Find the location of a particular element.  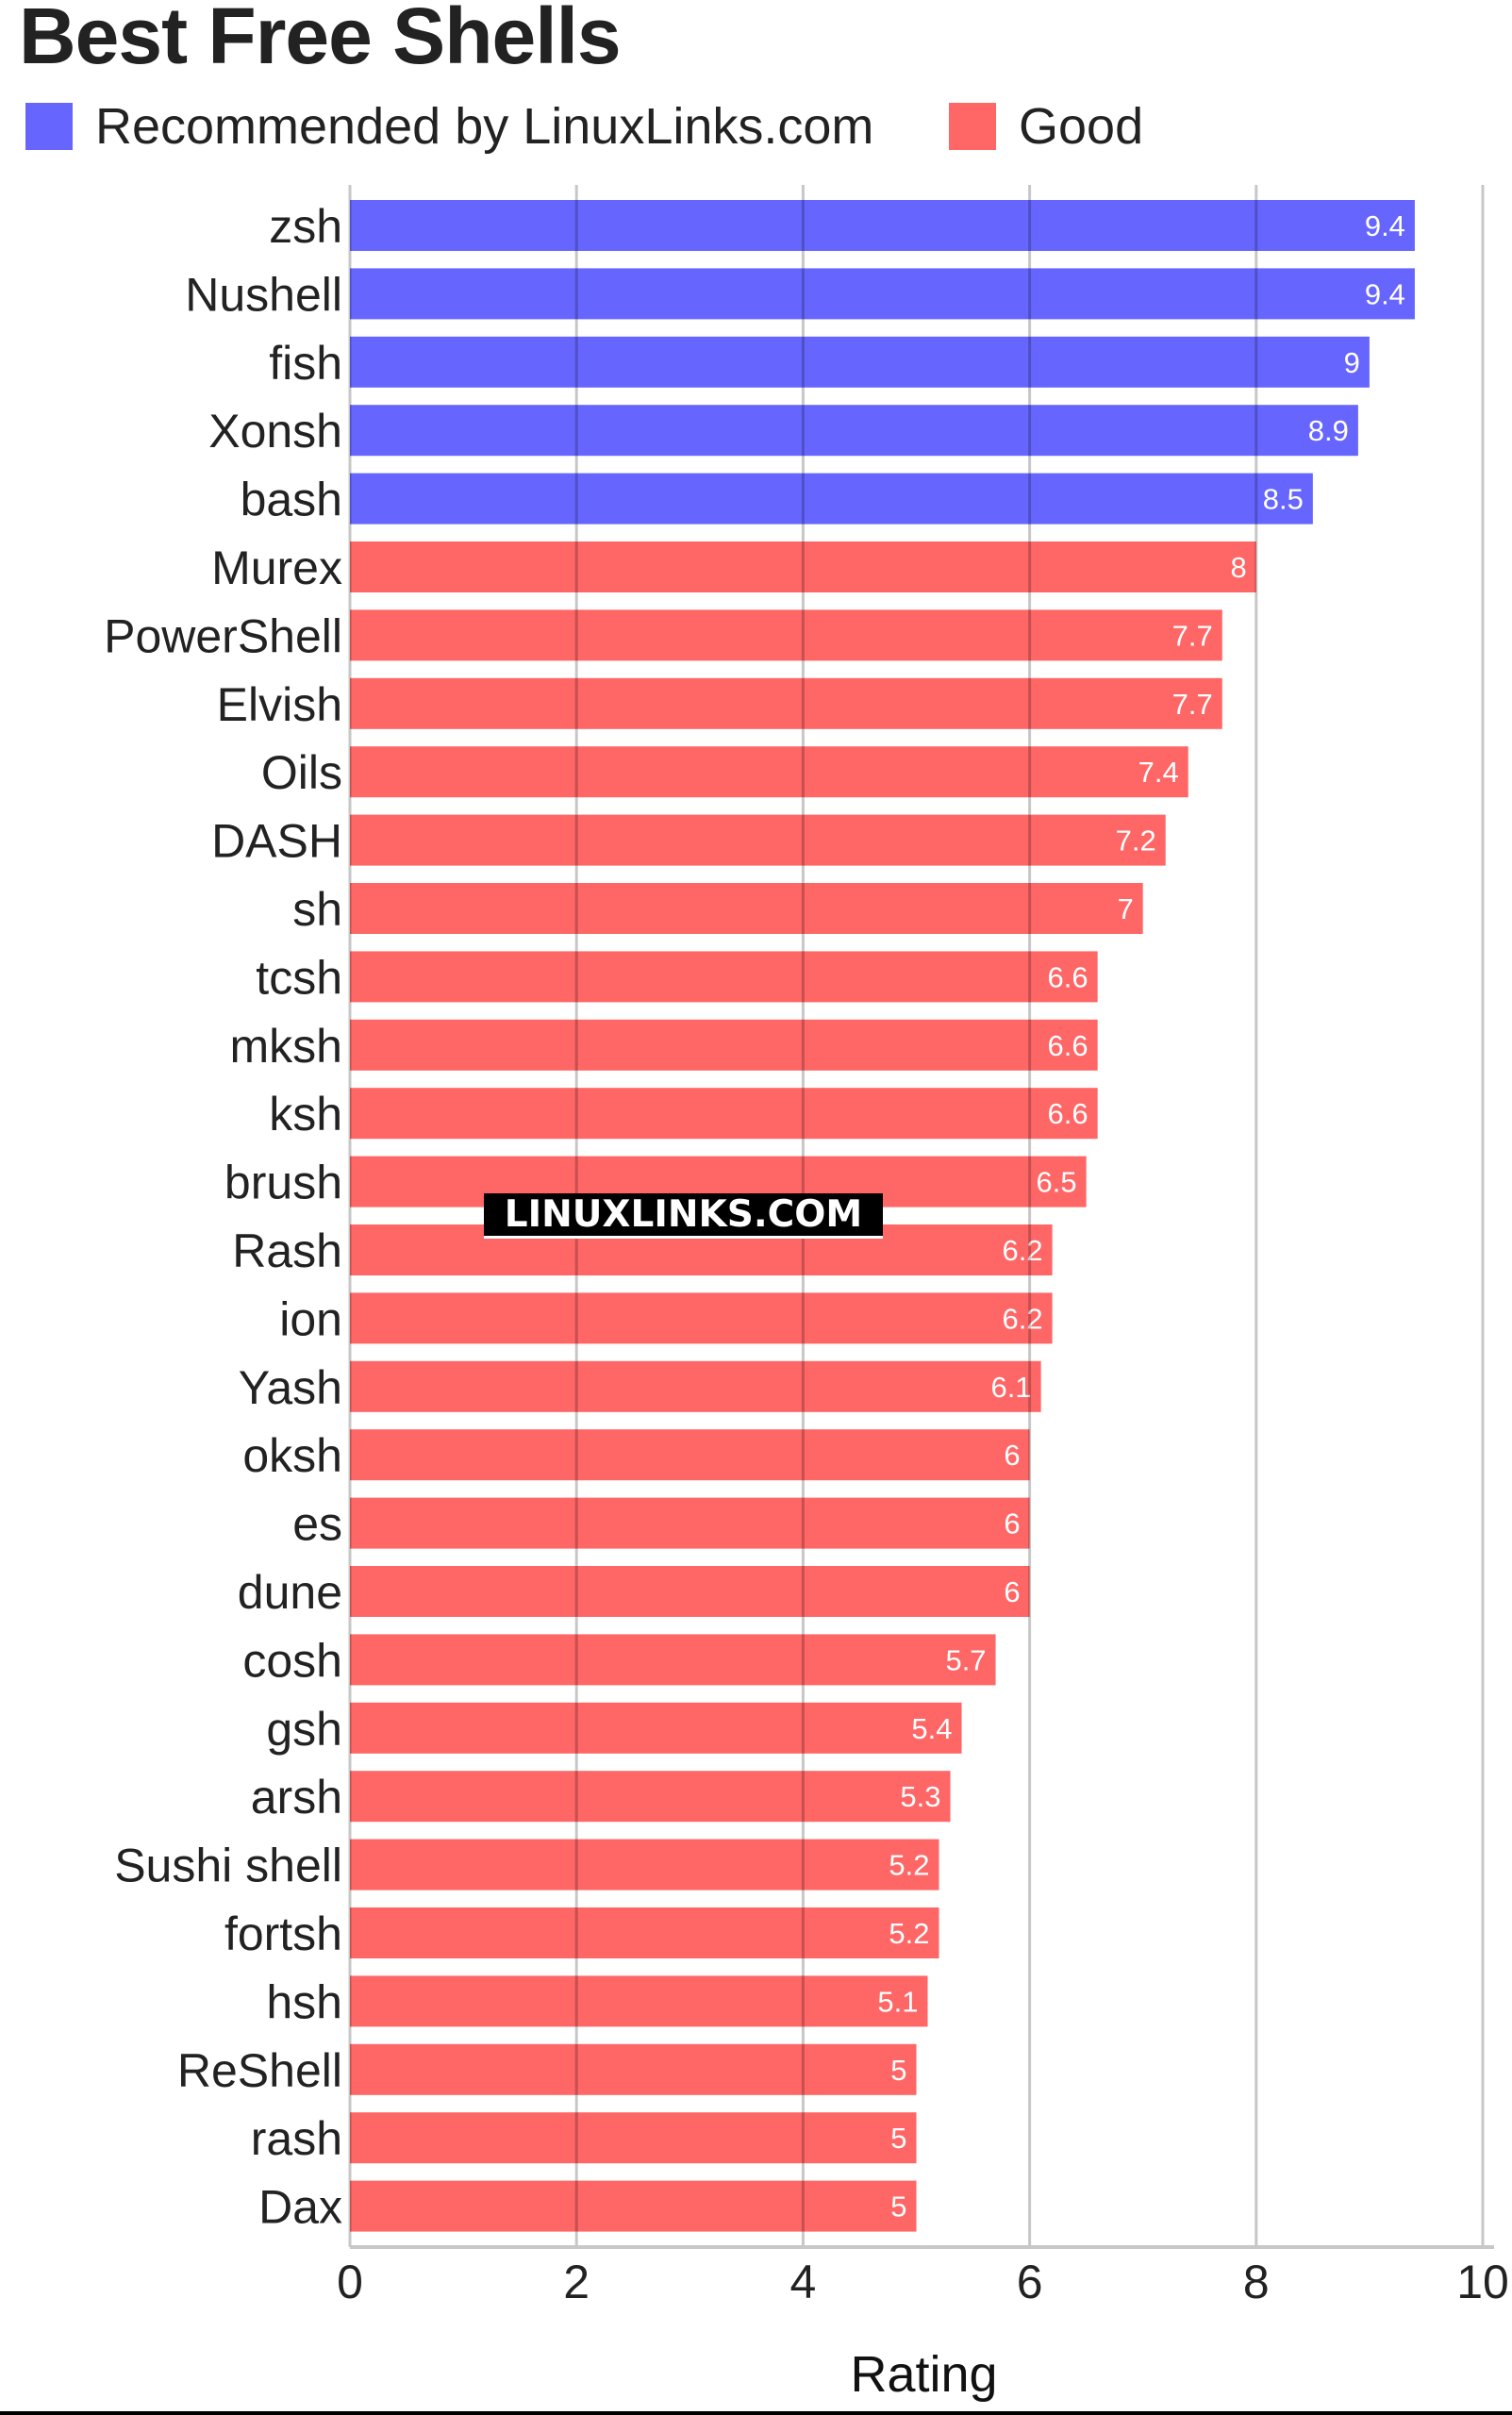

category-label: ion is located at coordinates (310, 1319).